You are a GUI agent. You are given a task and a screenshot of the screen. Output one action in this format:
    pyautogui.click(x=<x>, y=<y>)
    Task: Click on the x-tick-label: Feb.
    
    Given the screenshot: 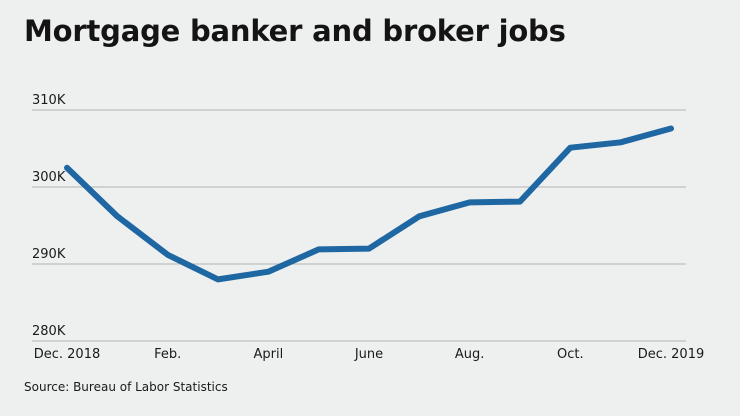 What is the action you would take?
    pyautogui.click(x=167, y=354)
    